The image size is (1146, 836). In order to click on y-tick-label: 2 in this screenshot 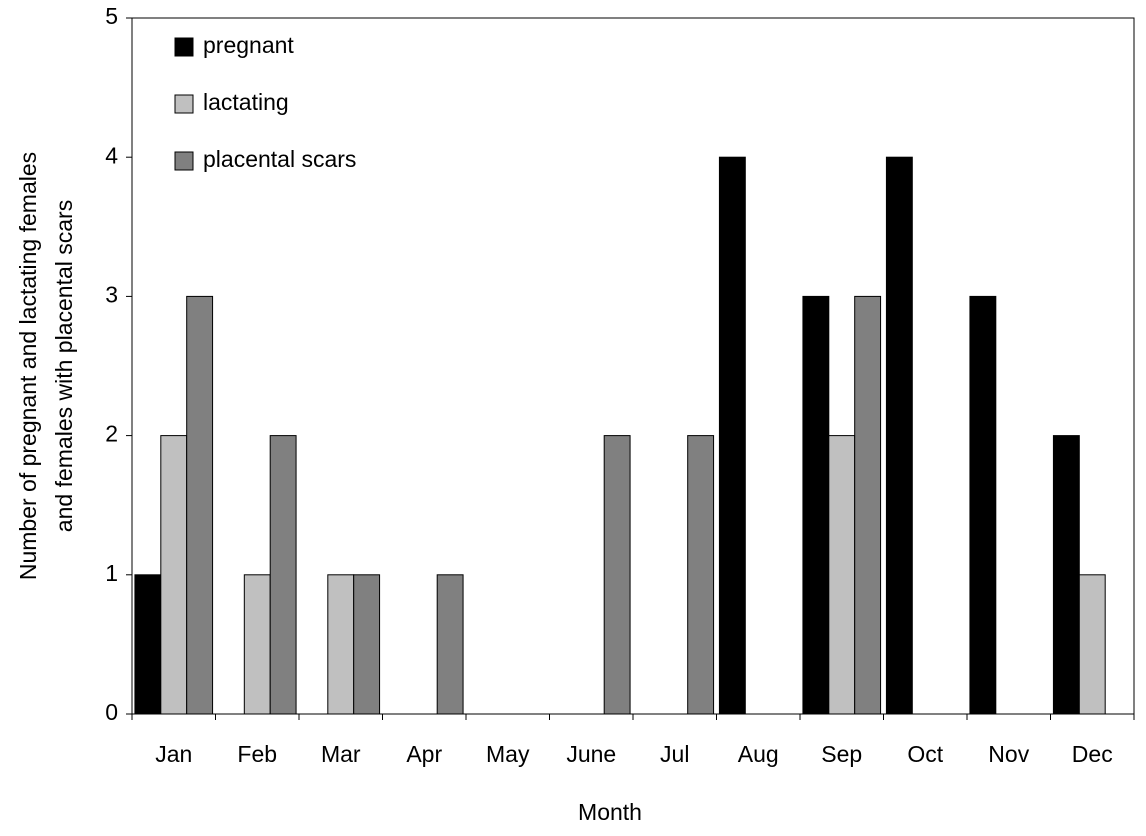, I will do `click(111, 434)`.